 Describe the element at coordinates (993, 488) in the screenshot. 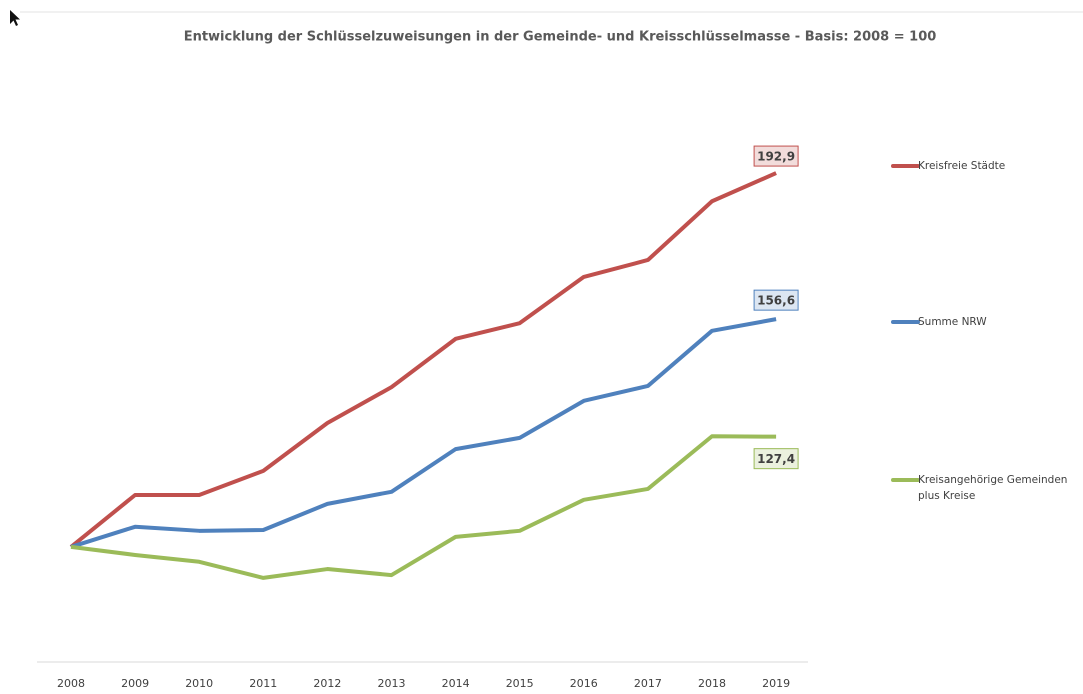

I see `legend-entry: Kreisangehörige Gemeinden plus Kreise` at that location.